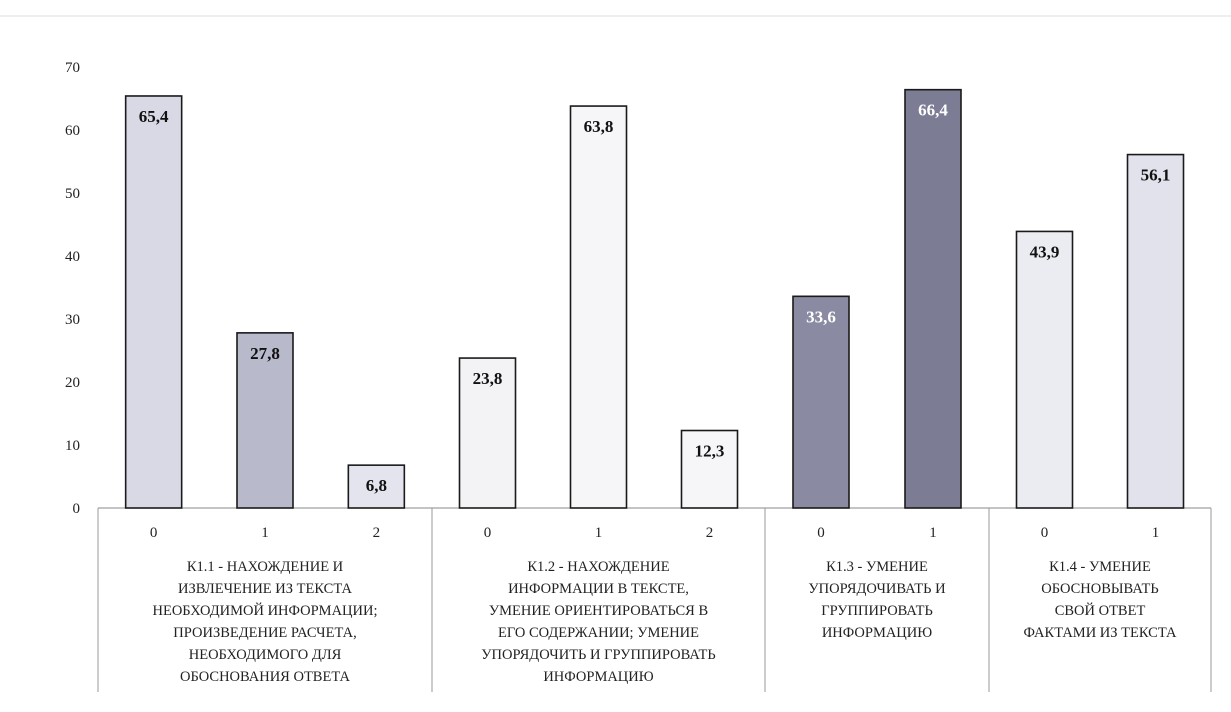  What do you see at coordinates (265, 677) in the screenshot?
I see `group-label-line: ОБОСНОВАНИЯ ОТВЕТА` at bounding box center [265, 677].